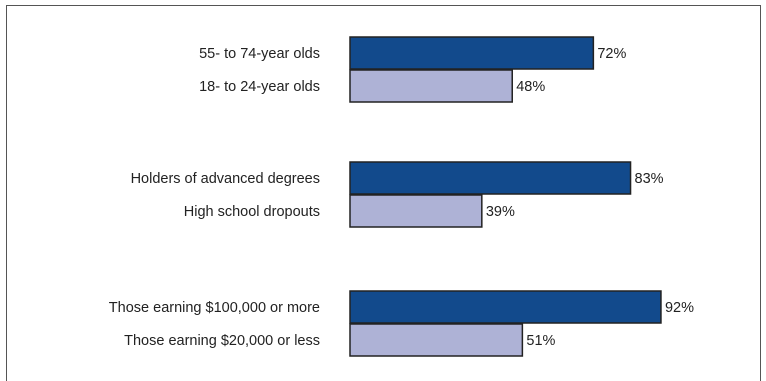 This screenshot has width=766, height=381. Describe the element at coordinates (540, 341) in the screenshot. I see `value-label: 51%` at that location.